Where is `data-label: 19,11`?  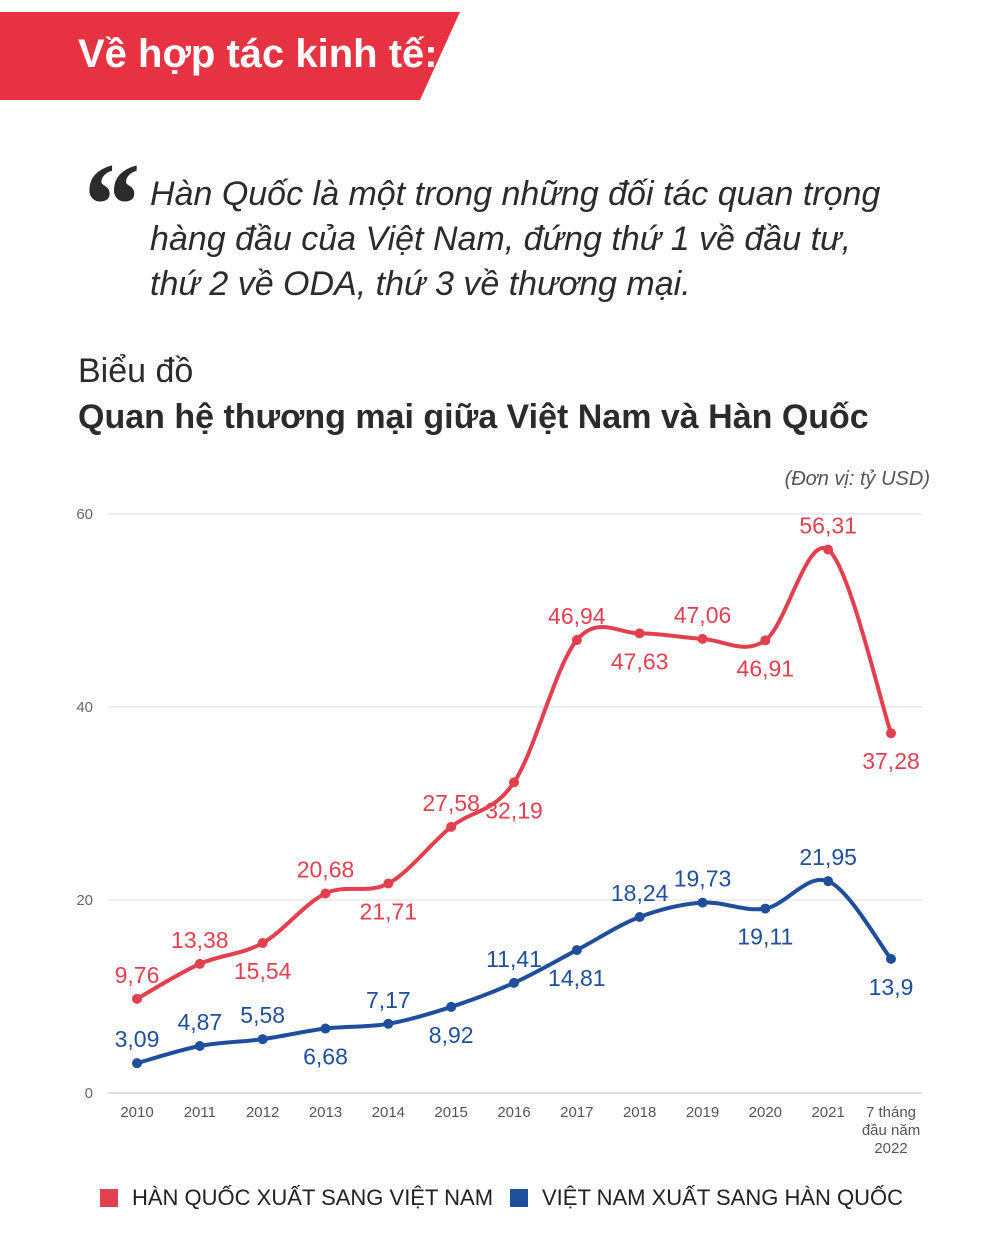 data-label: 19,11 is located at coordinates (765, 937).